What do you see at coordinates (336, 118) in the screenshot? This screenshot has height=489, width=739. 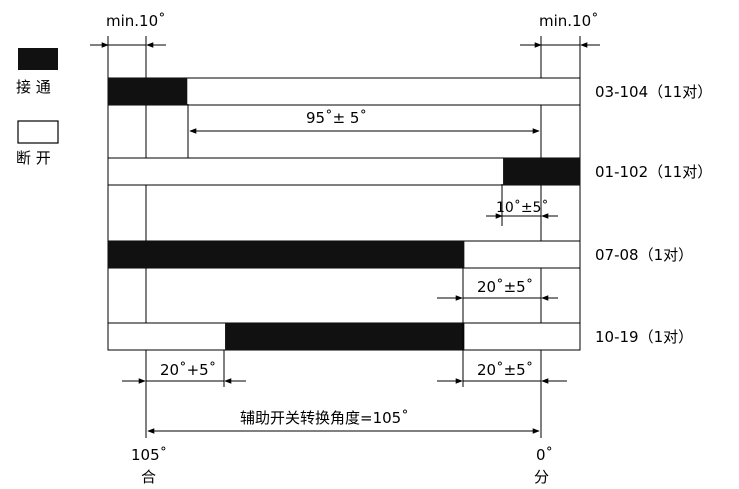 I see `dimension-95-label: 95˚± 5˚` at bounding box center [336, 118].